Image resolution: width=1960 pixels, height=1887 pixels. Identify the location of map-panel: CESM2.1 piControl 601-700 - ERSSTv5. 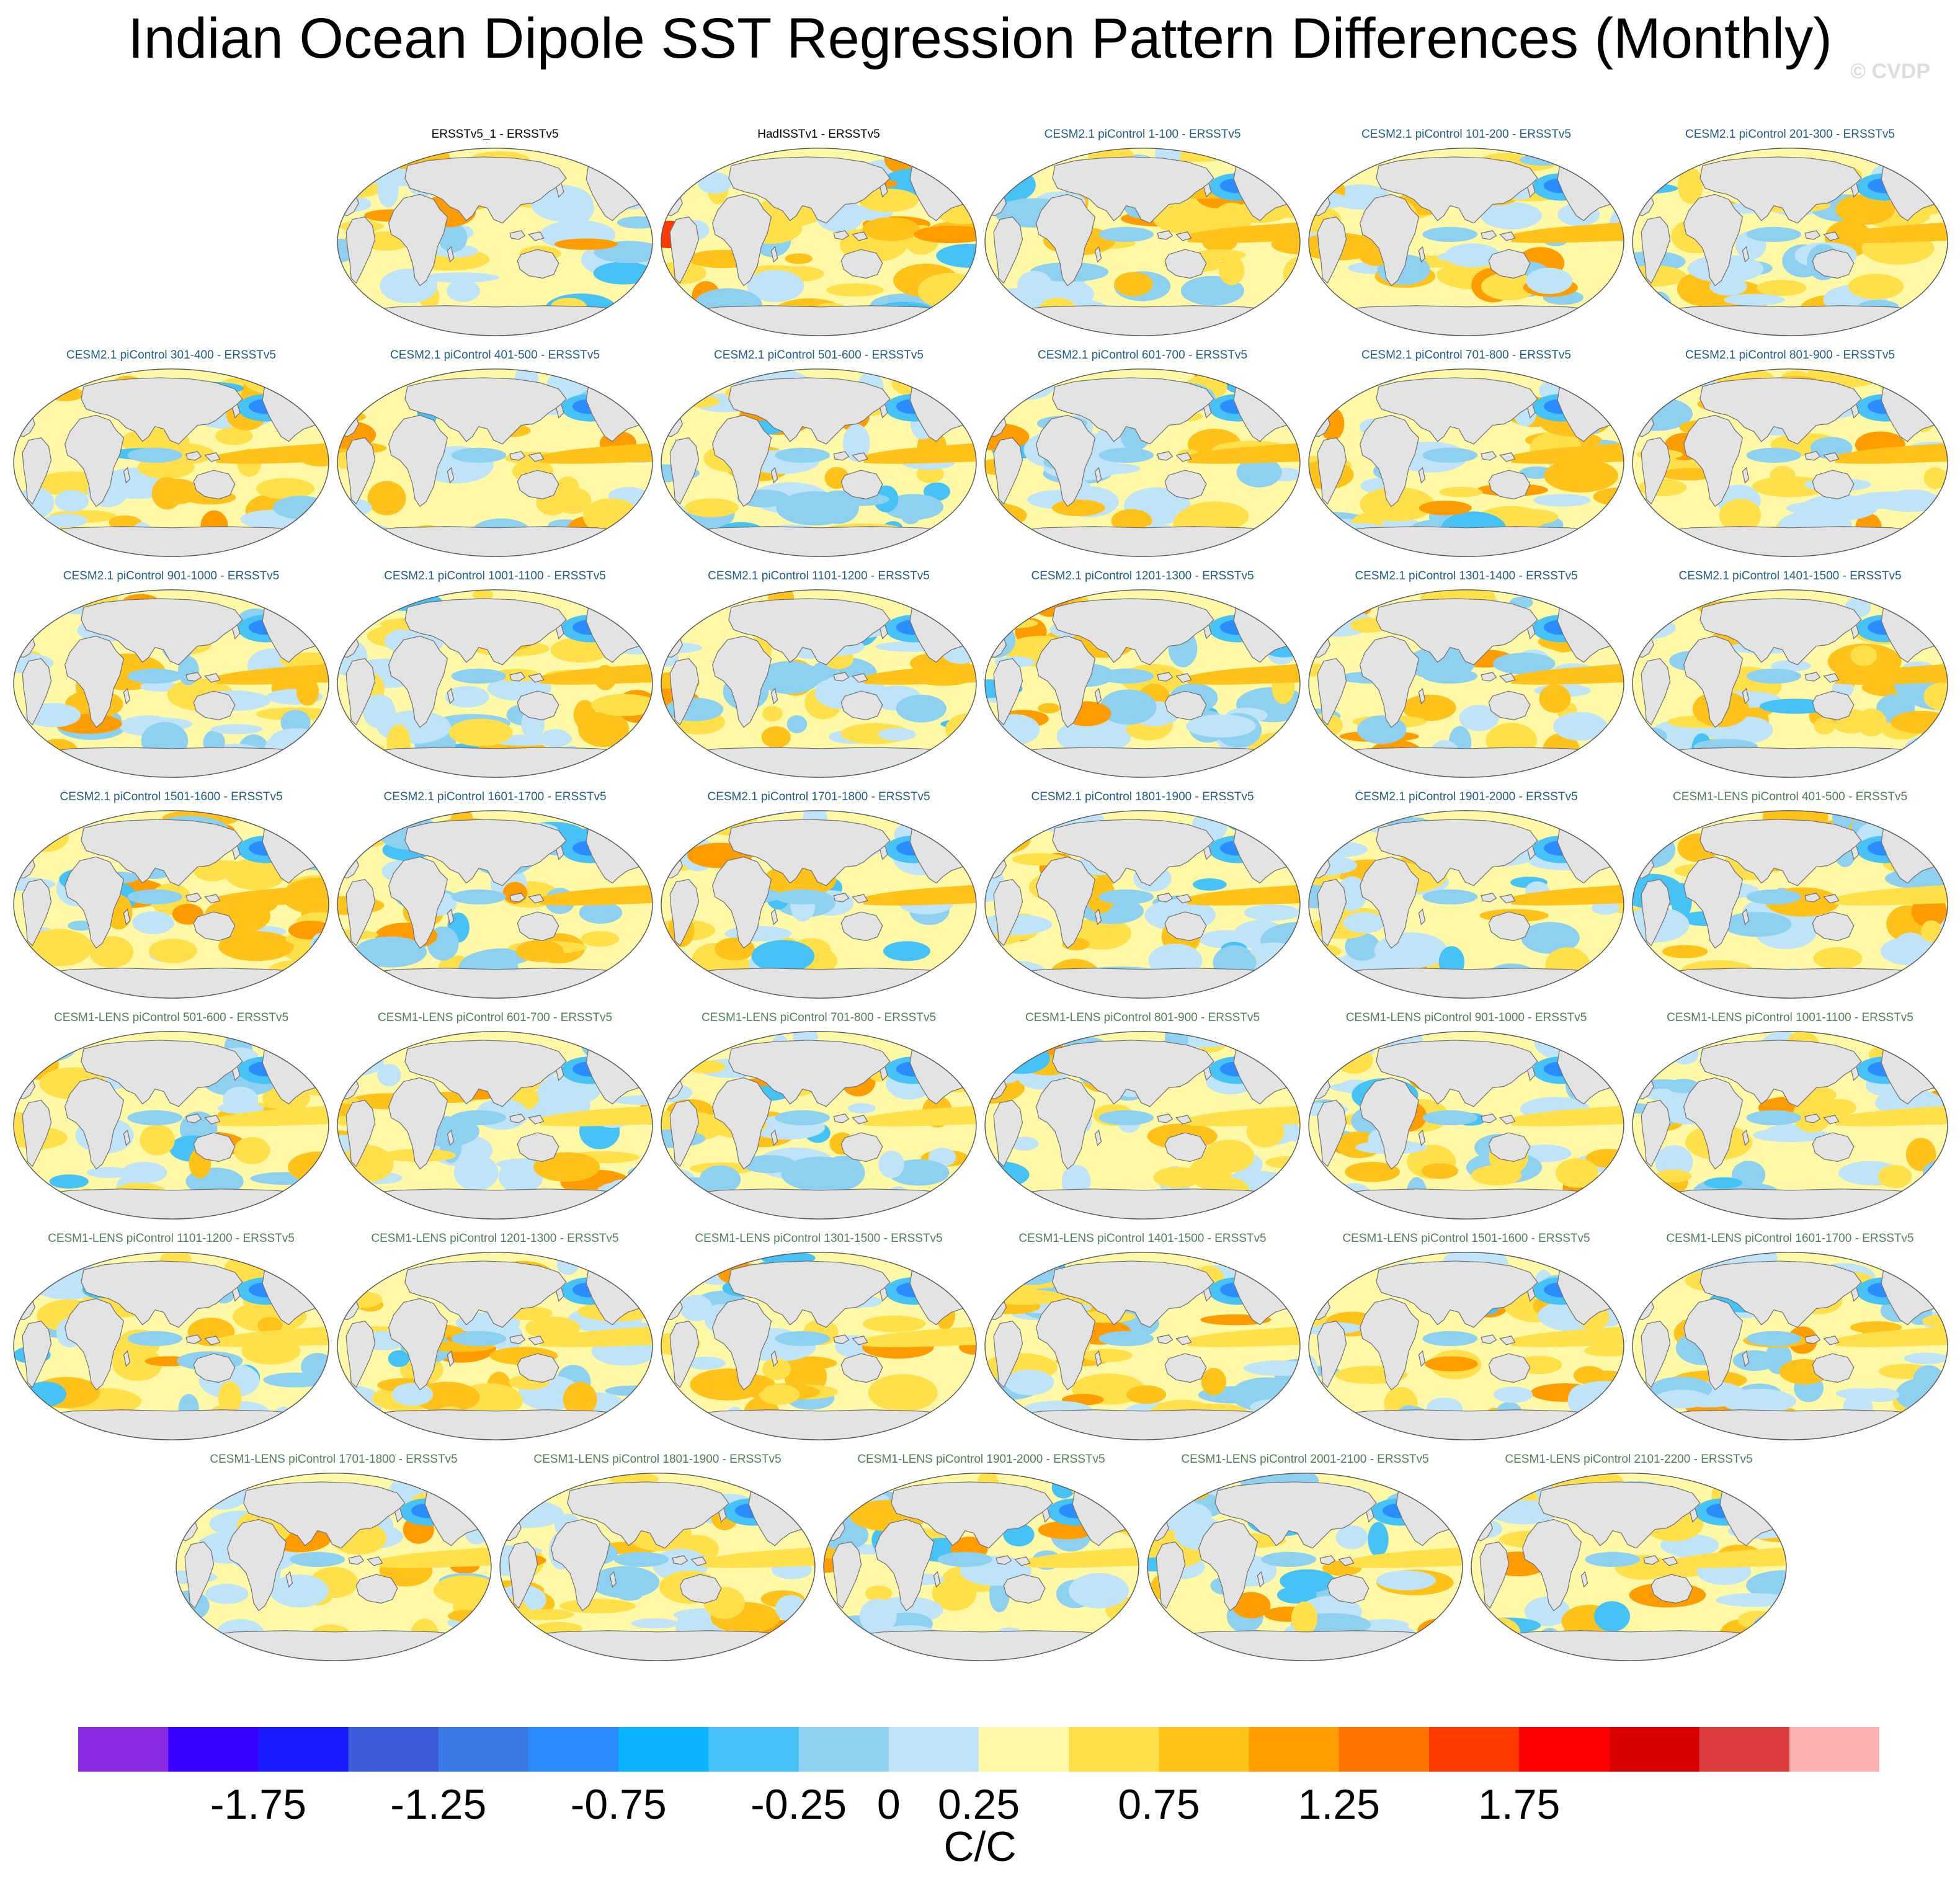
(1142, 455).